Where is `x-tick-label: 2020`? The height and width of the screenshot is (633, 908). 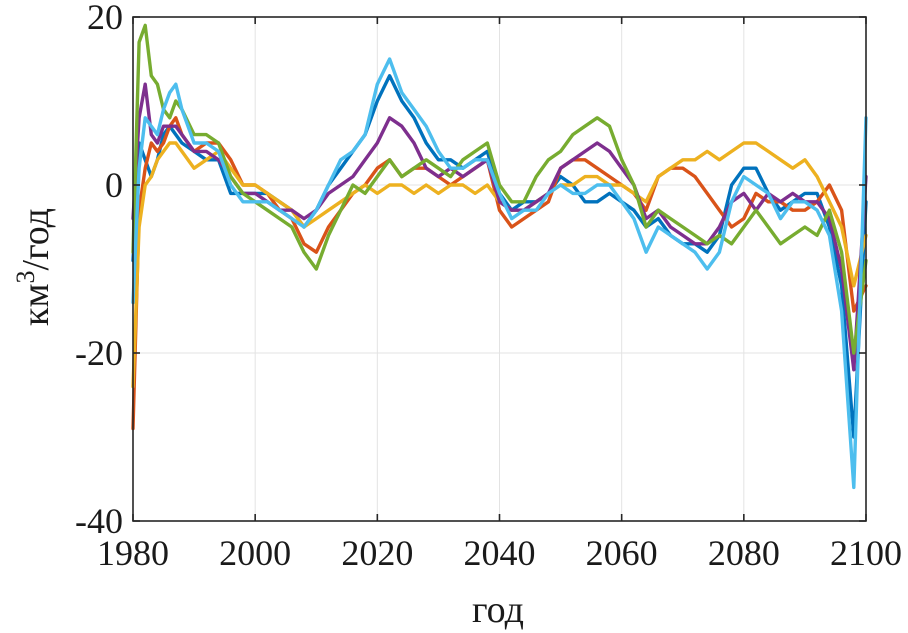
x-tick-label: 2020 is located at coordinates (377, 553).